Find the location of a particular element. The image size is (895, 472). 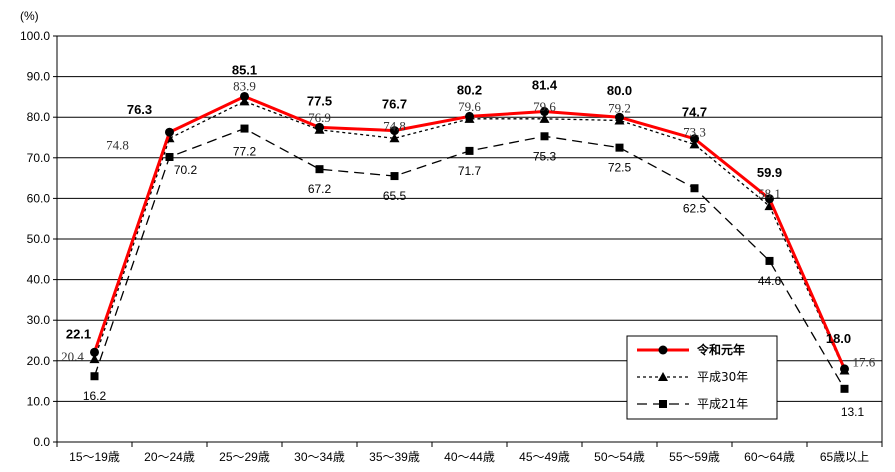

data-label: 76.9 is located at coordinates (319, 117).